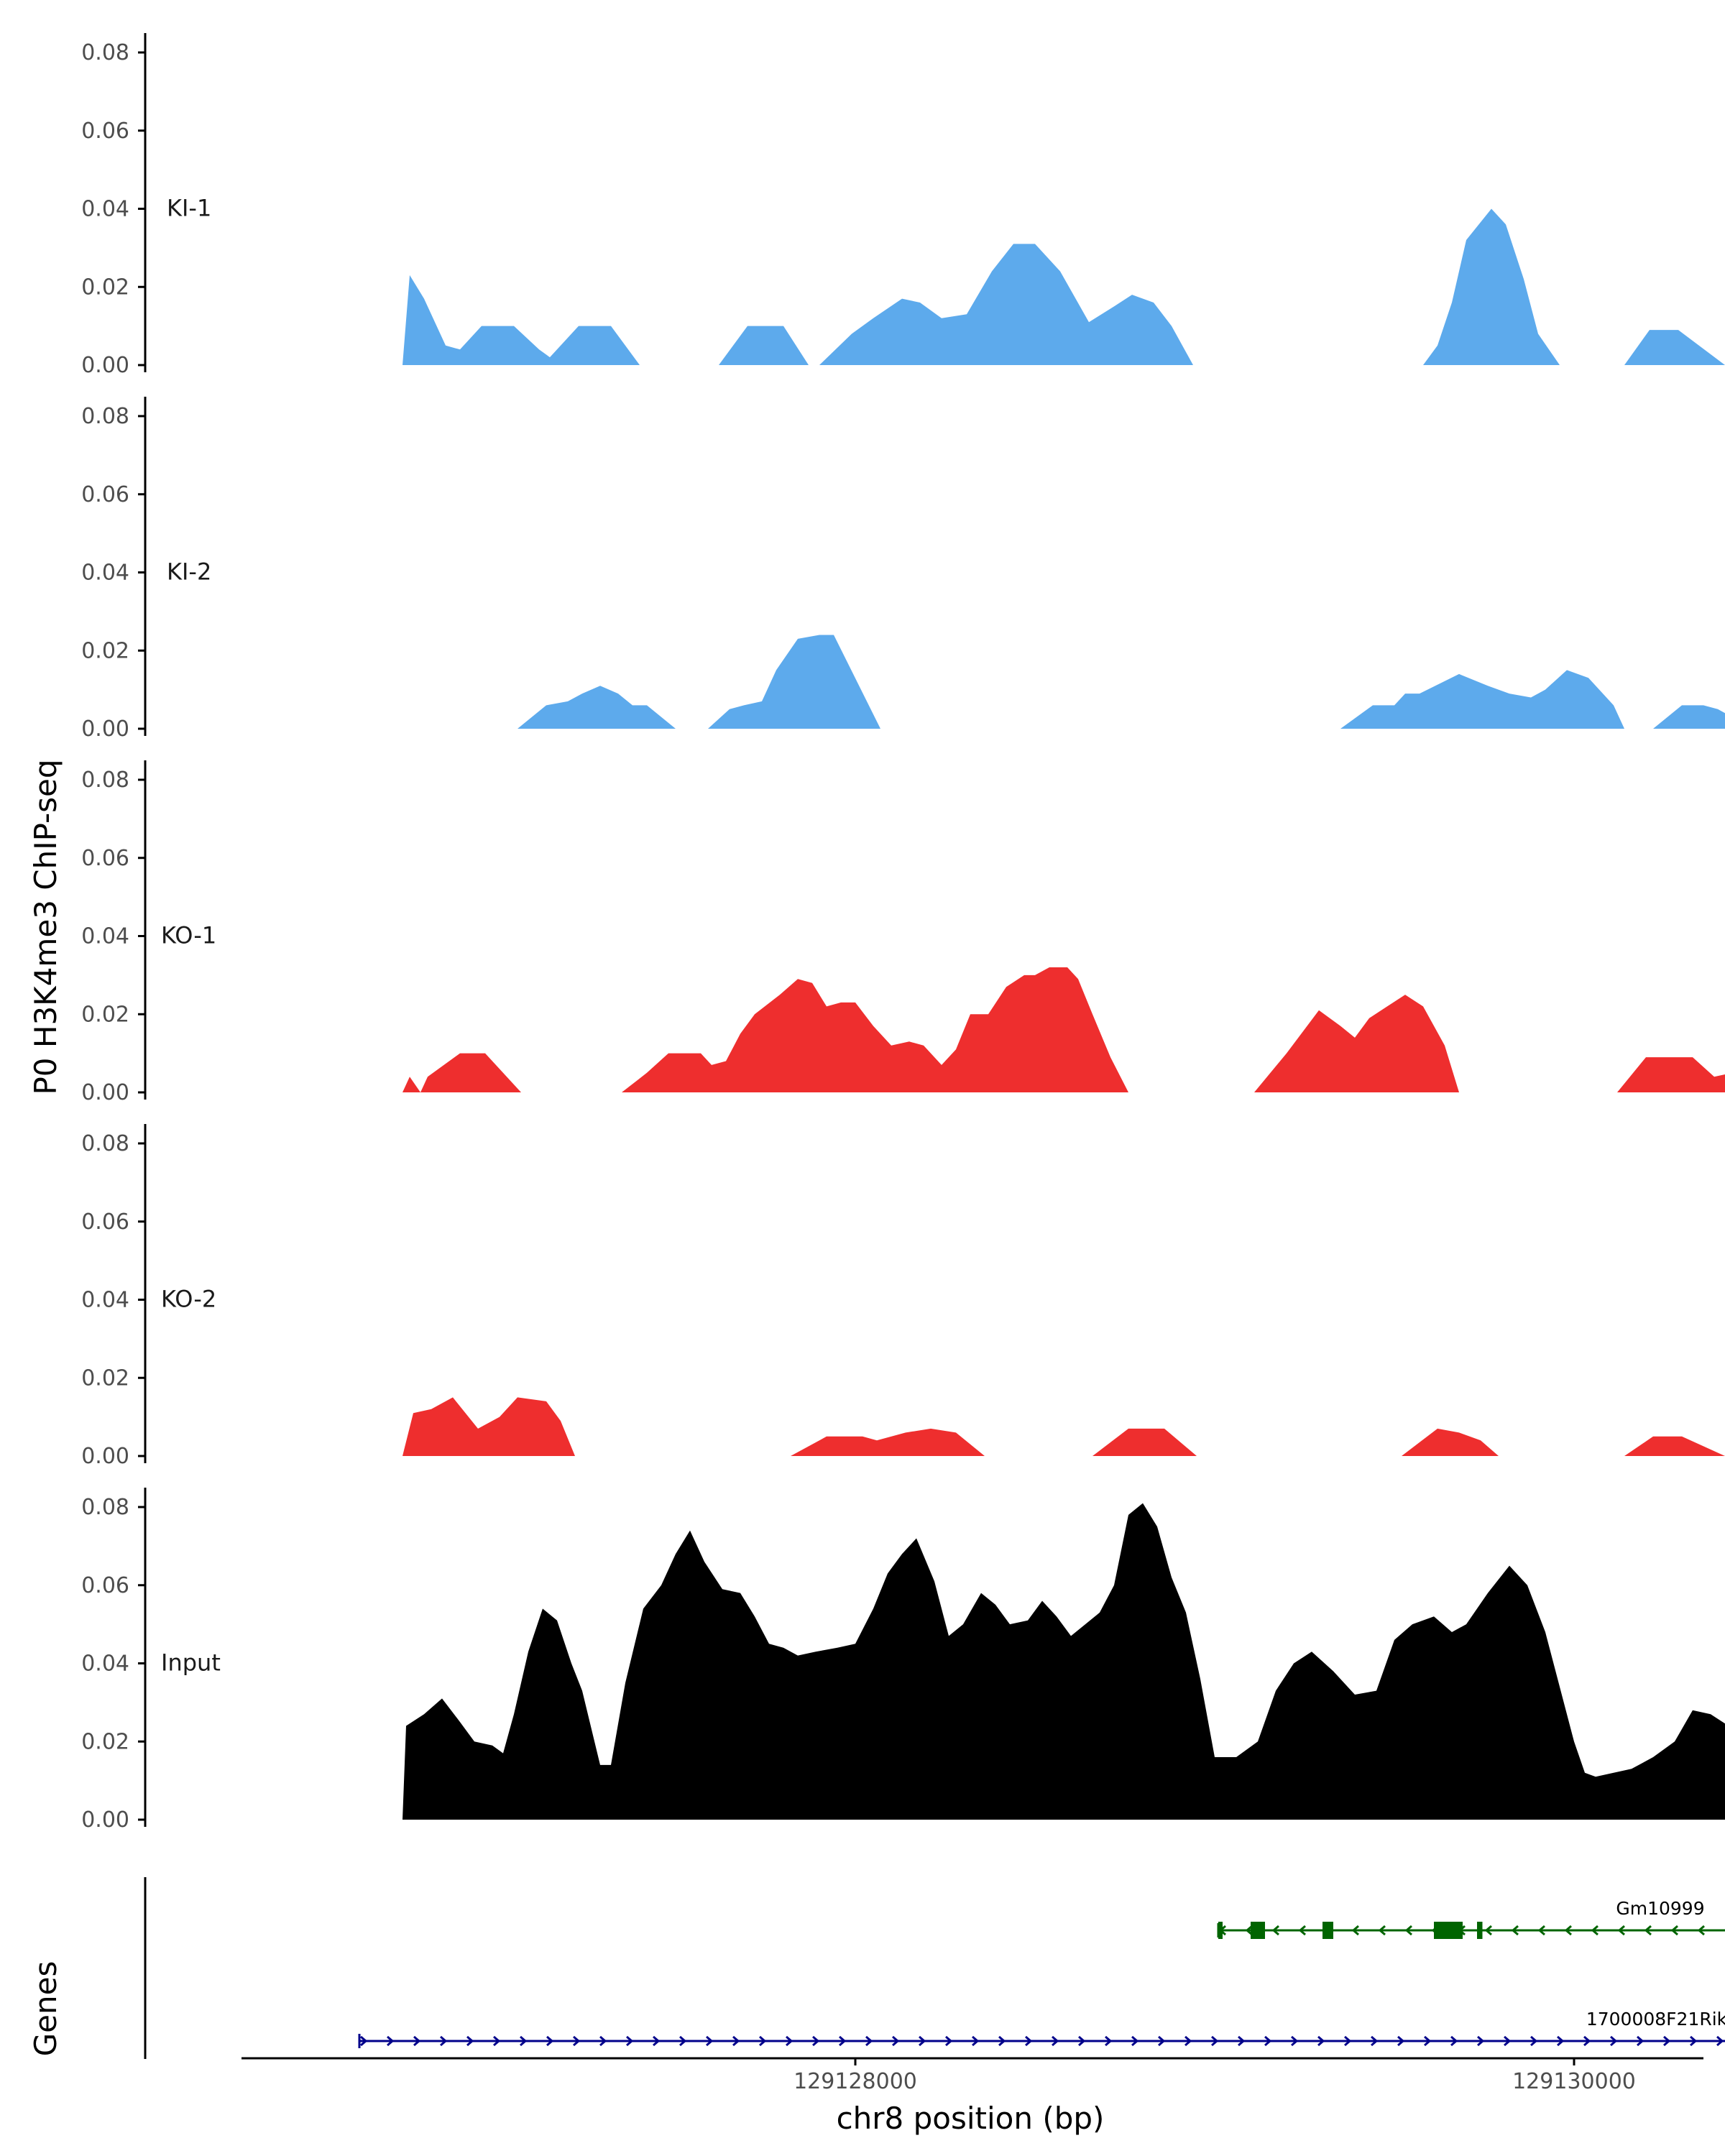 The height and width of the screenshot is (2156, 1725). I want to click on track-label-ko-2: KO-2, so click(188, 1299).